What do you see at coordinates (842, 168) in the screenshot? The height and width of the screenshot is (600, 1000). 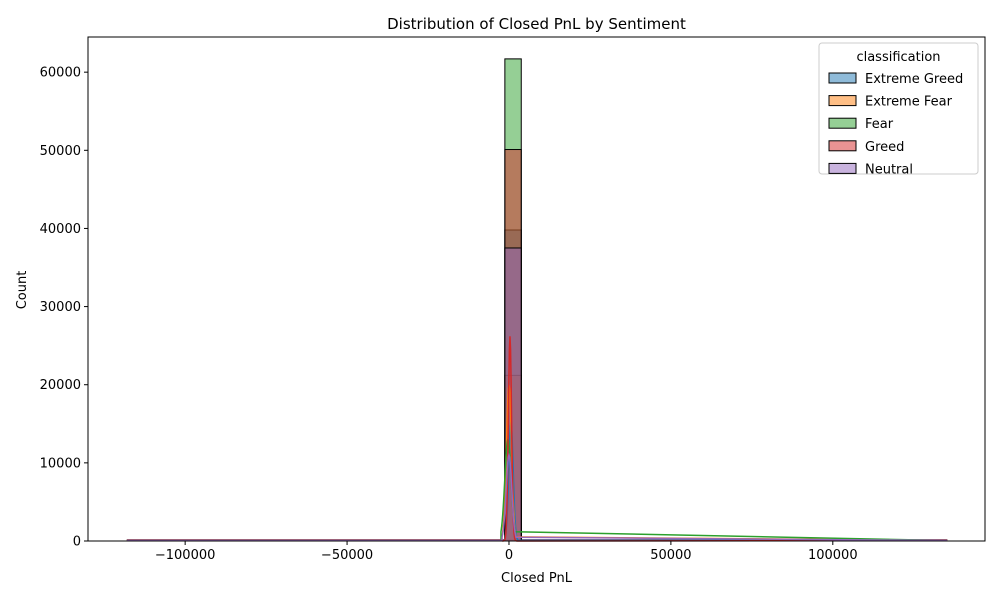 I see `legend-swatch-neutral` at bounding box center [842, 168].